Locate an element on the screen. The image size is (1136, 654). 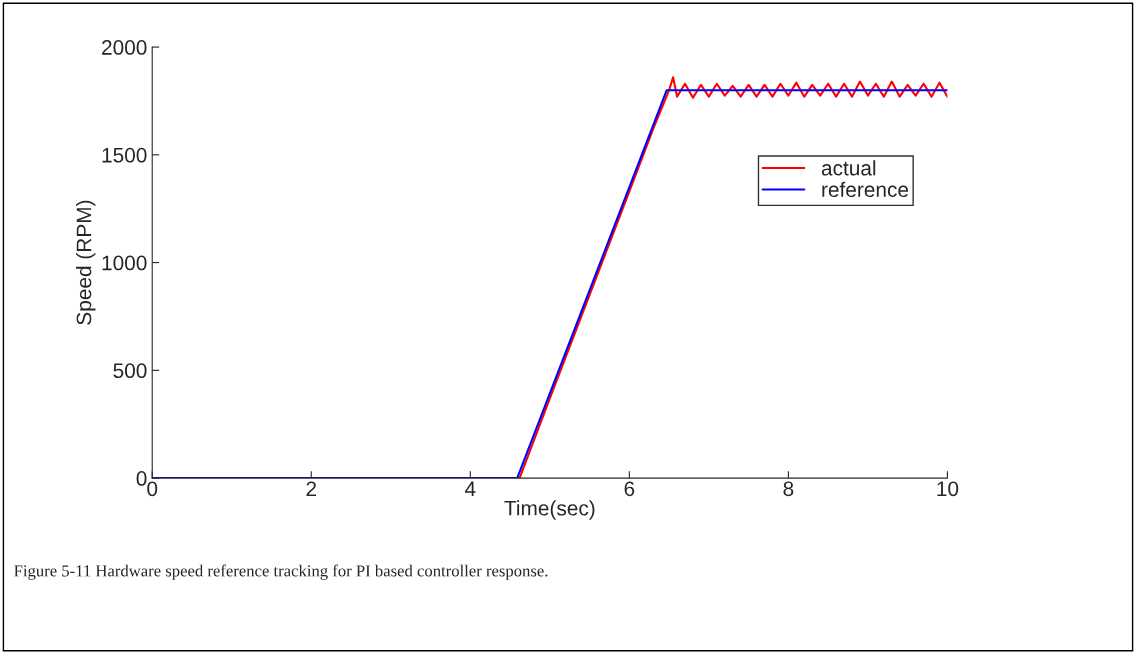
x-tick-label: 10 is located at coordinates (948, 489).